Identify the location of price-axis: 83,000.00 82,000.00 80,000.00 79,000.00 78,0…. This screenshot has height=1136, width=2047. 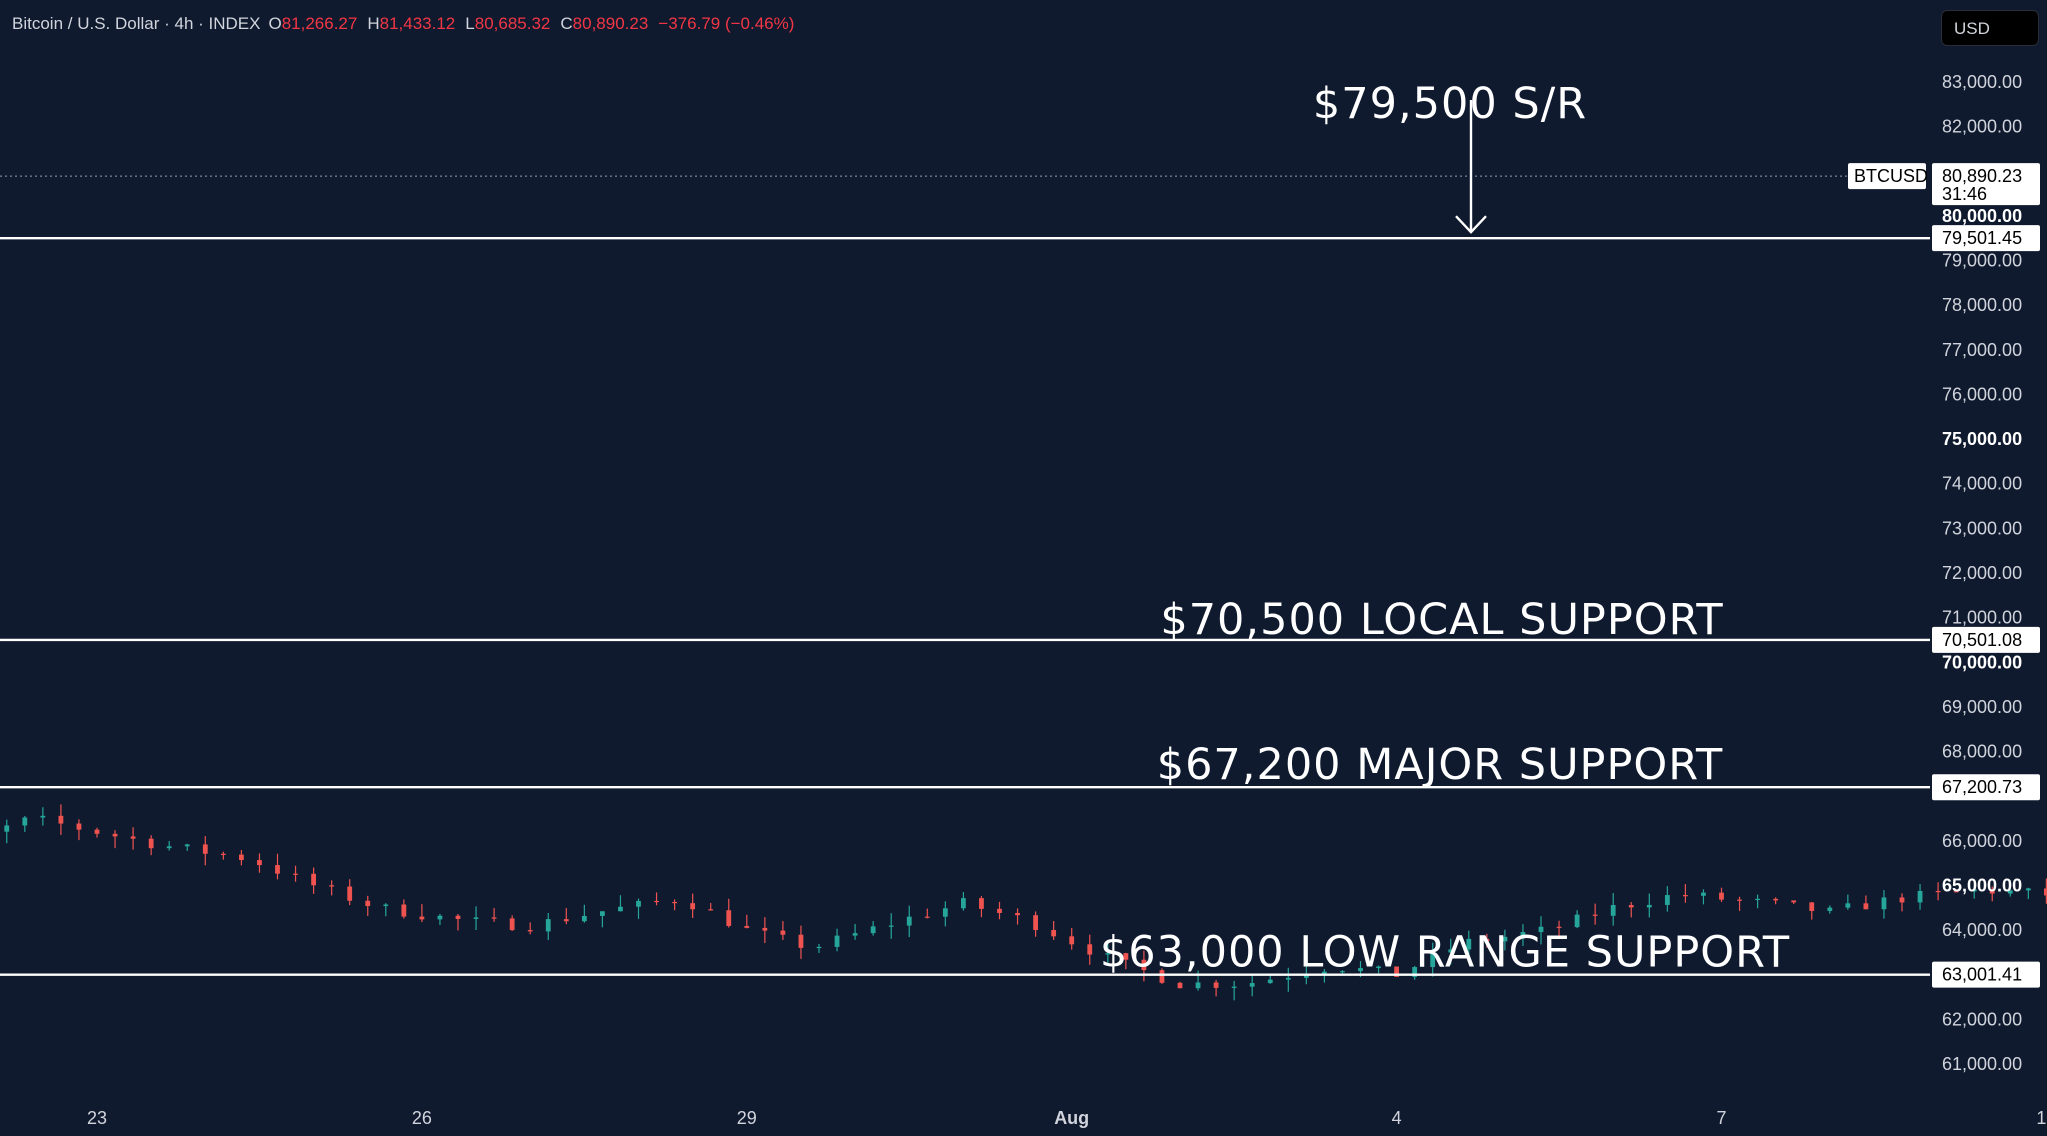
(1944, 573).